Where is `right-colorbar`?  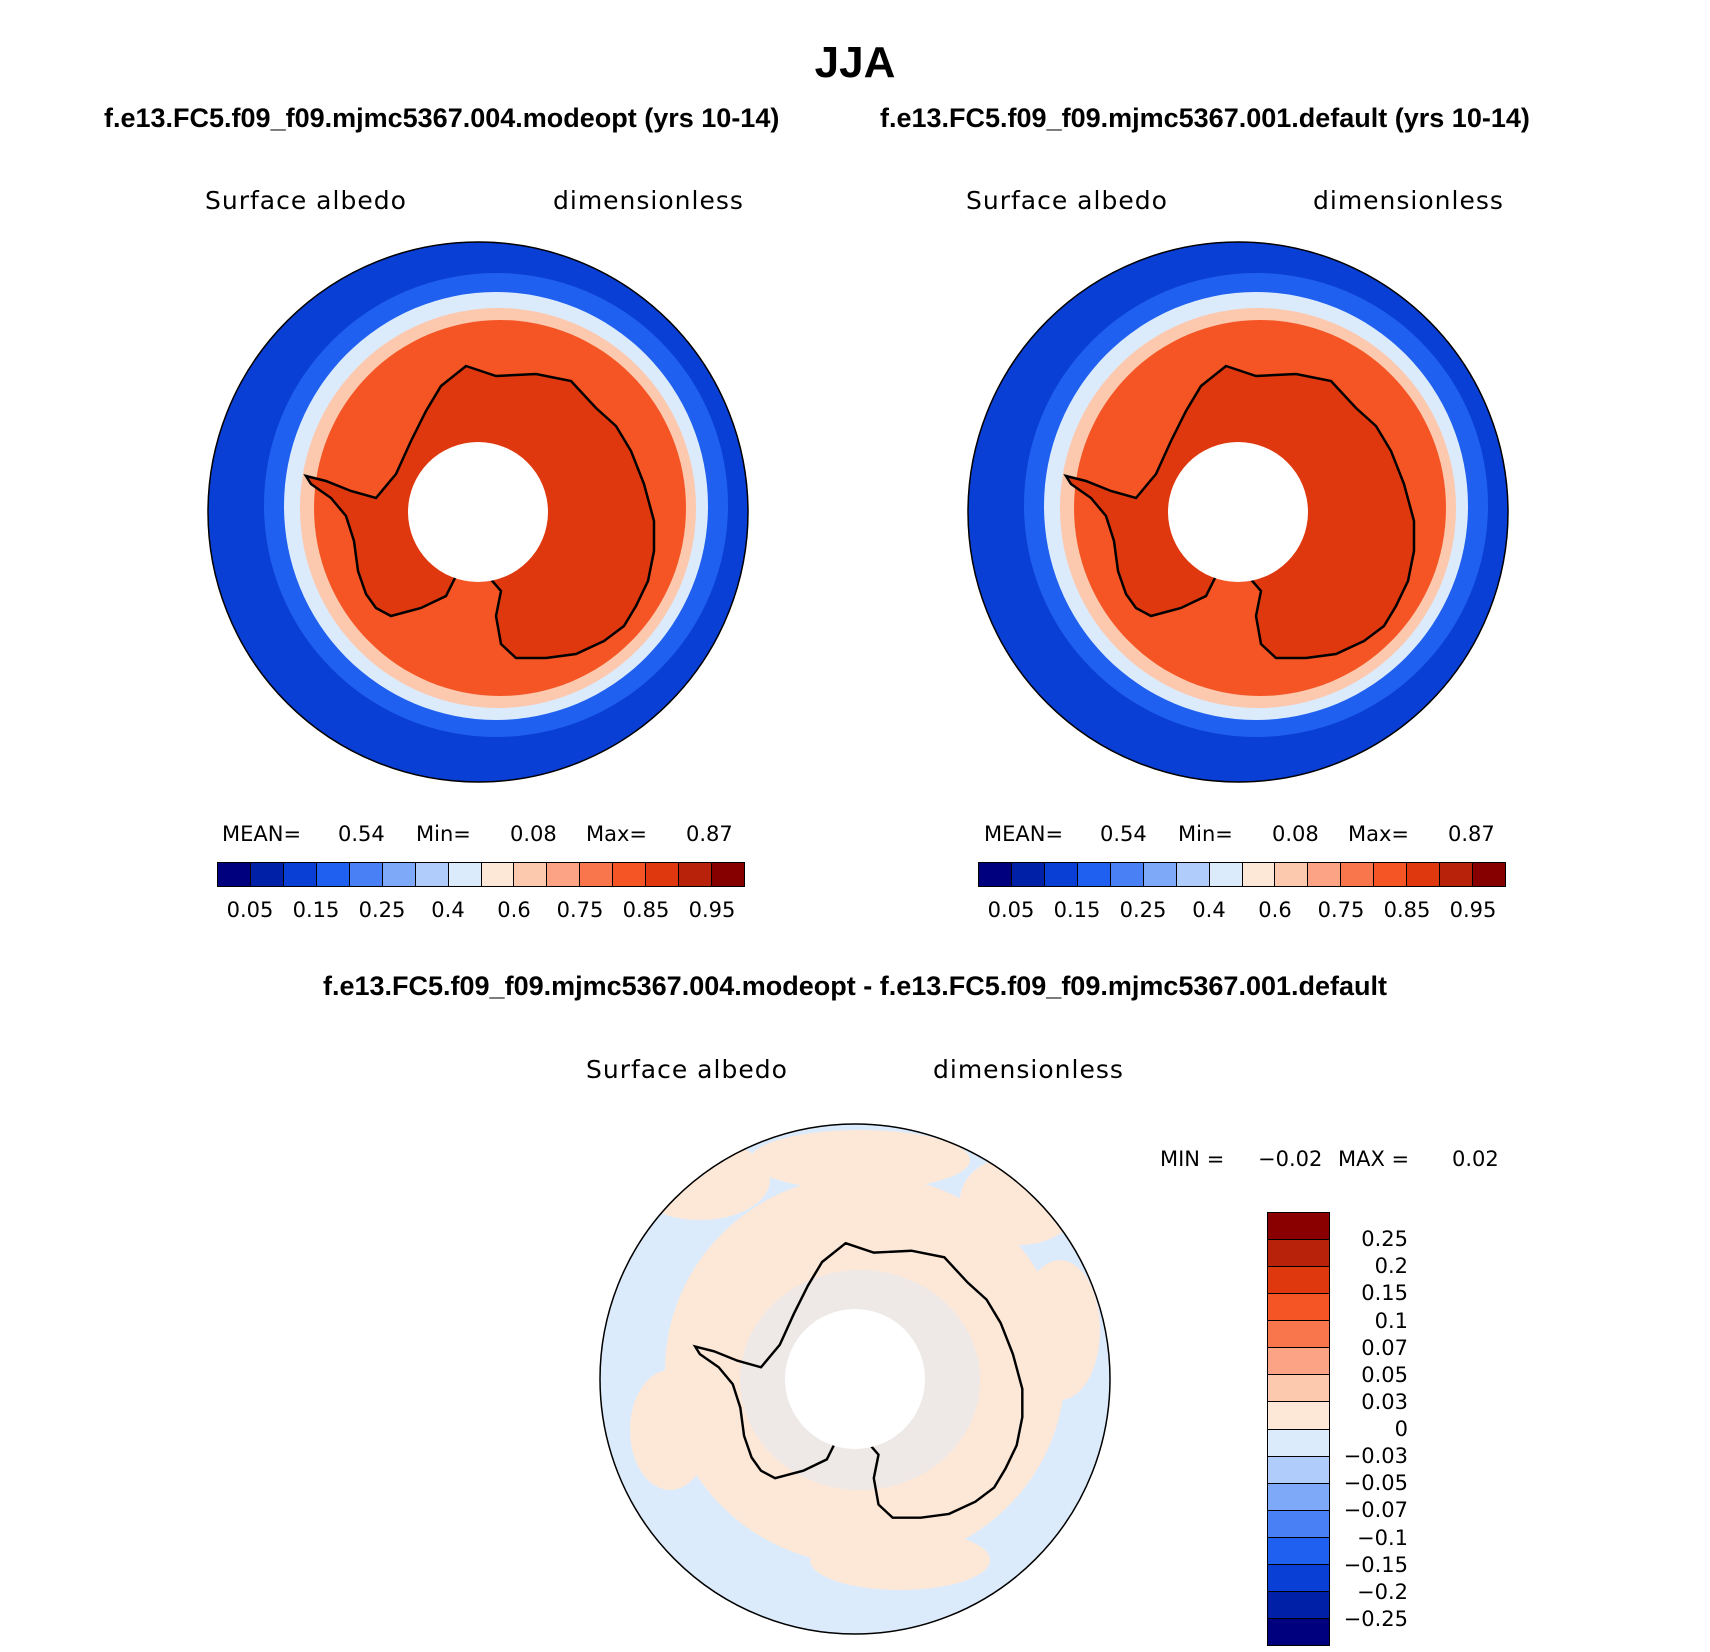 right-colorbar is located at coordinates (1242, 874).